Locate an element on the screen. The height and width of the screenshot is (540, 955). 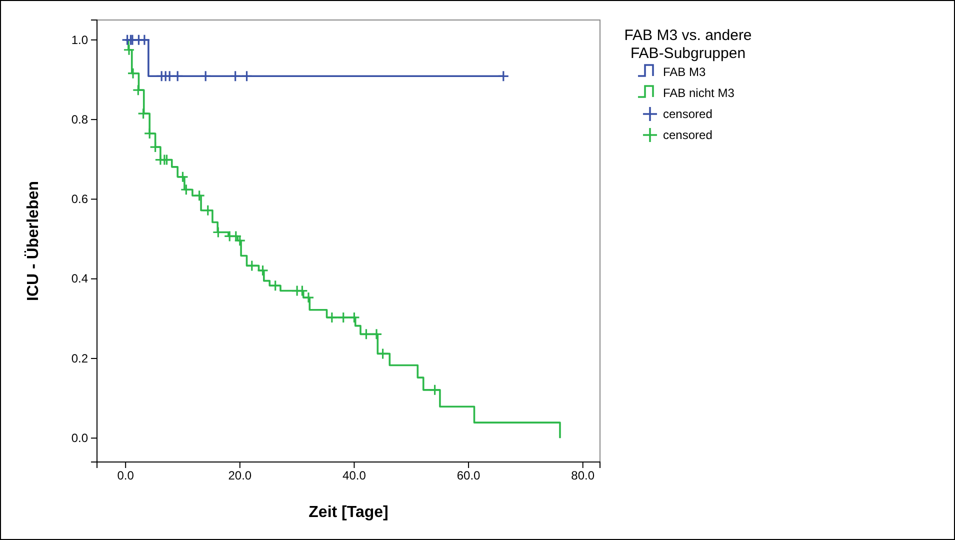
y-tick-label: 0.4 is located at coordinates (79, 279).